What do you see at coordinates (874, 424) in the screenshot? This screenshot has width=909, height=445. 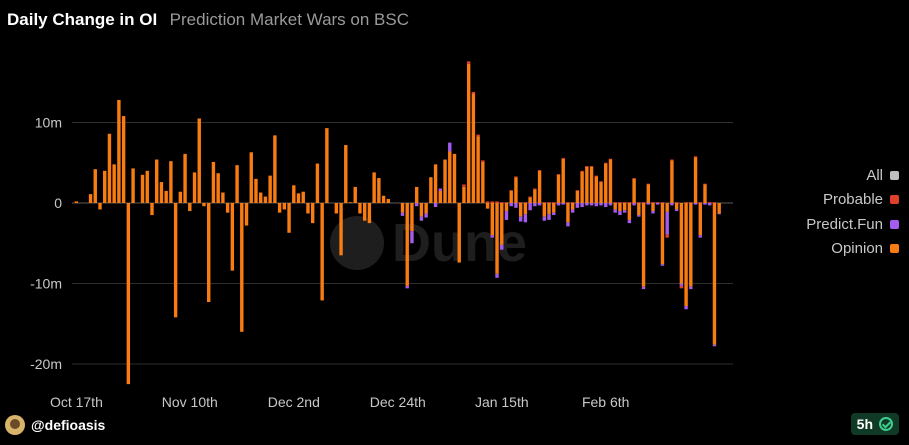 I see `refresh-badge: 5h` at bounding box center [874, 424].